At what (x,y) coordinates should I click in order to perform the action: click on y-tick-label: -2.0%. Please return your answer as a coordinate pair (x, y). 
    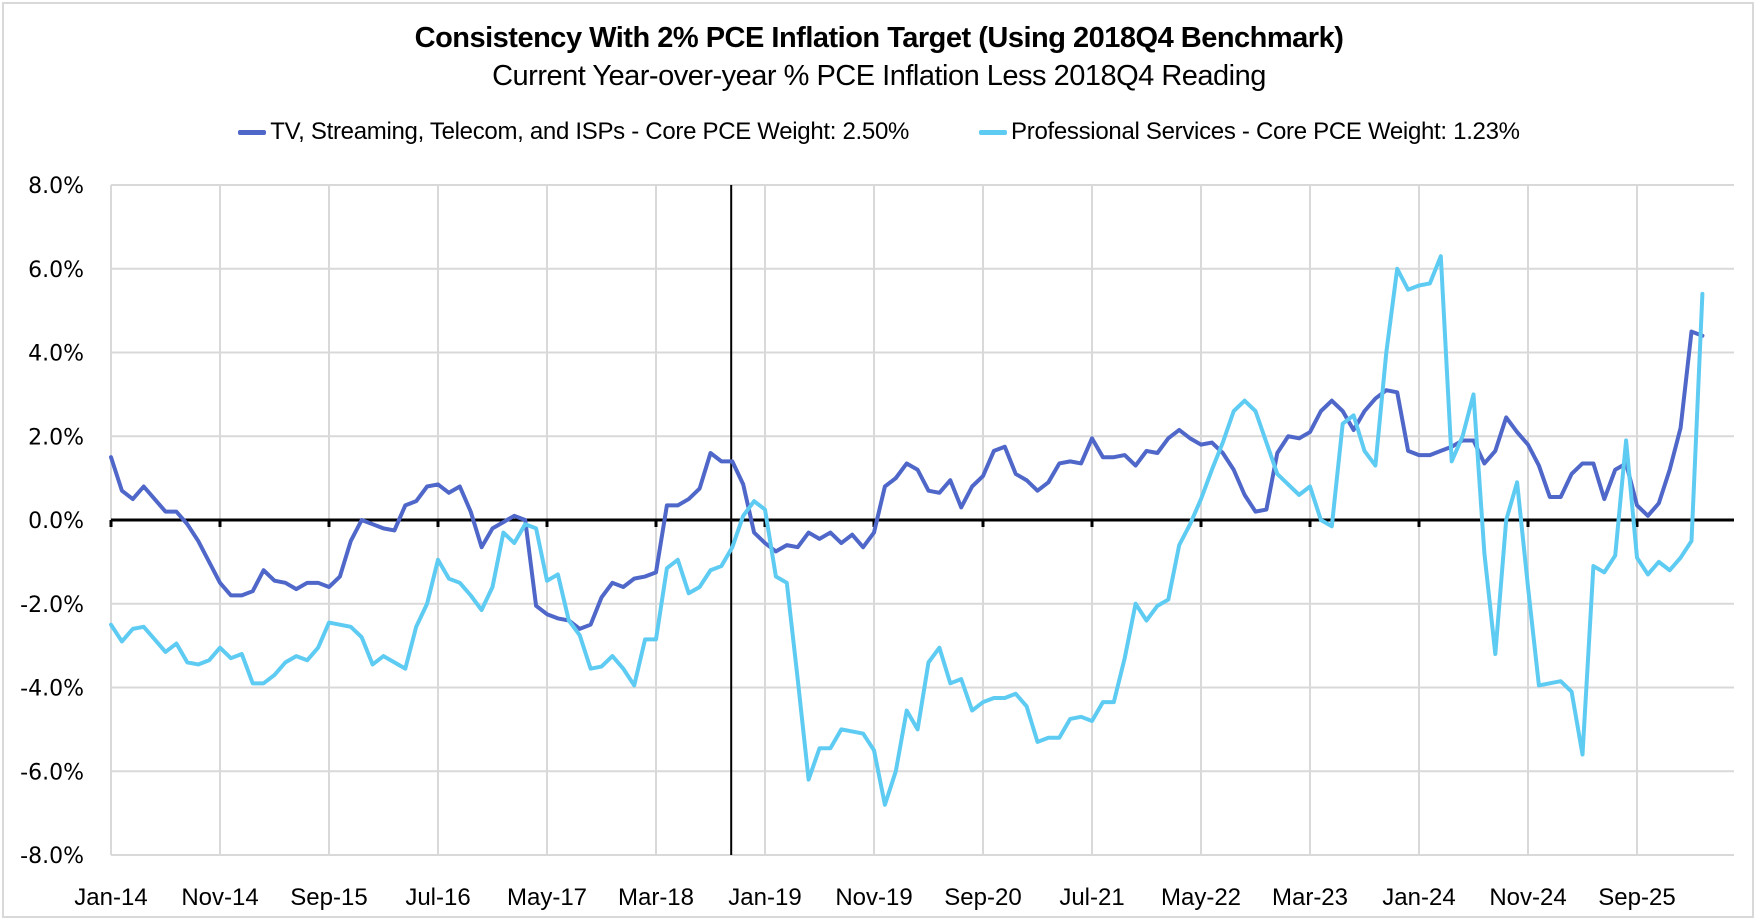
    Looking at the image, I should click on (52, 605).